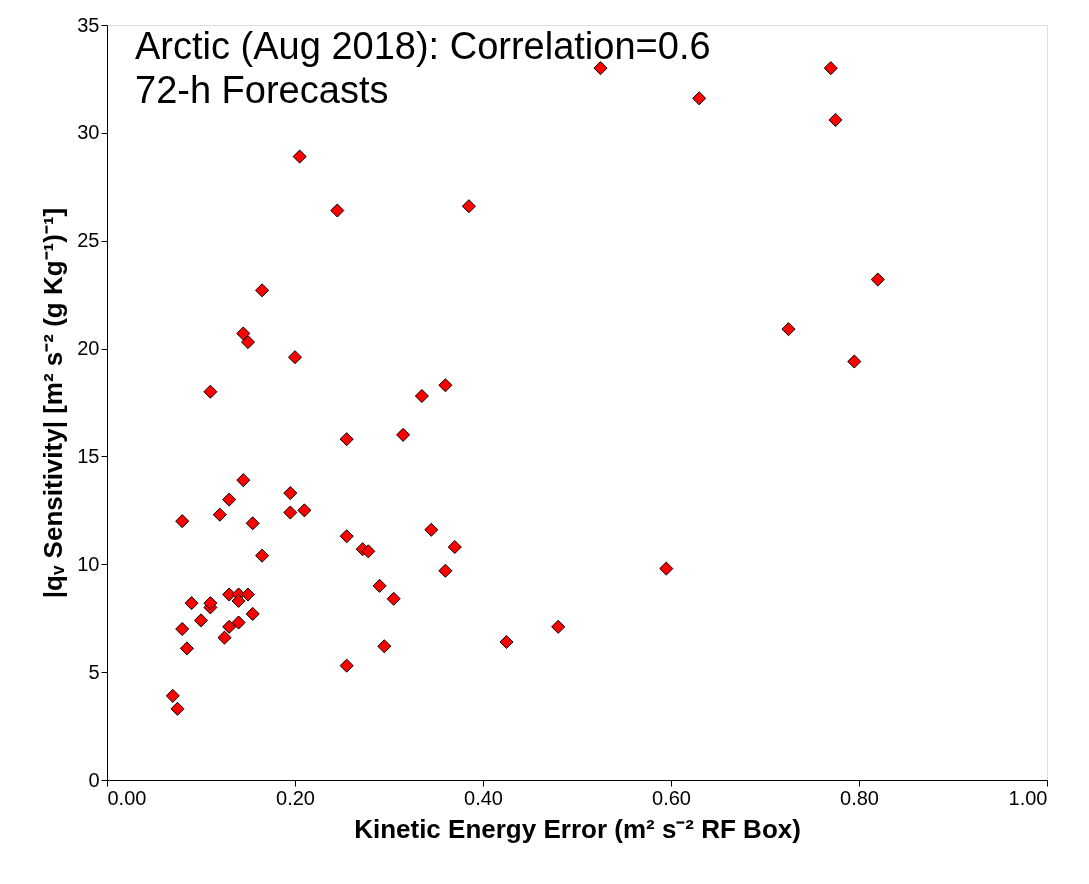 The image size is (1089, 884). What do you see at coordinates (88, 563) in the screenshot?
I see `y-tick-label: 10` at bounding box center [88, 563].